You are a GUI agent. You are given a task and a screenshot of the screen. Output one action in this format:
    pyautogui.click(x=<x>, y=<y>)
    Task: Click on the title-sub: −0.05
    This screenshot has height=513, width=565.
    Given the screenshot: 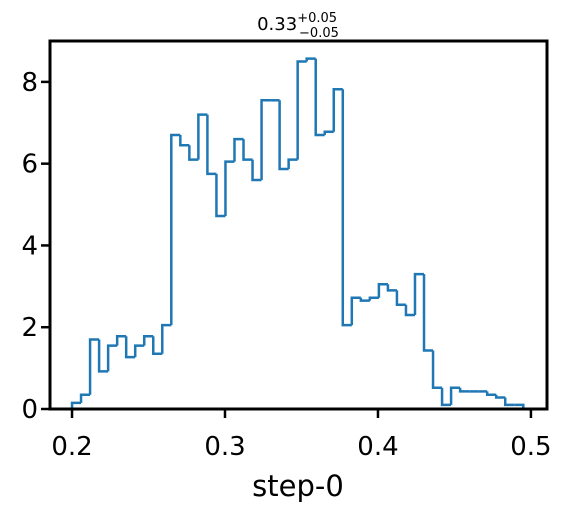 What is the action you would take?
    pyautogui.click(x=319, y=33)
    